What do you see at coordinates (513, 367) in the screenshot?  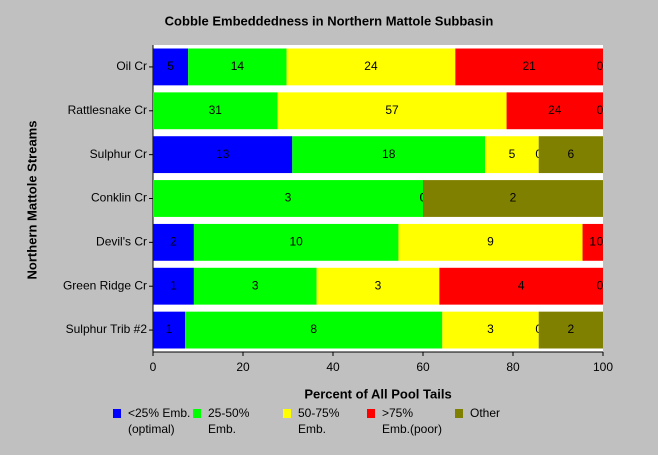 I see `x-tick-label: 80` at bounding box center [513, 367].